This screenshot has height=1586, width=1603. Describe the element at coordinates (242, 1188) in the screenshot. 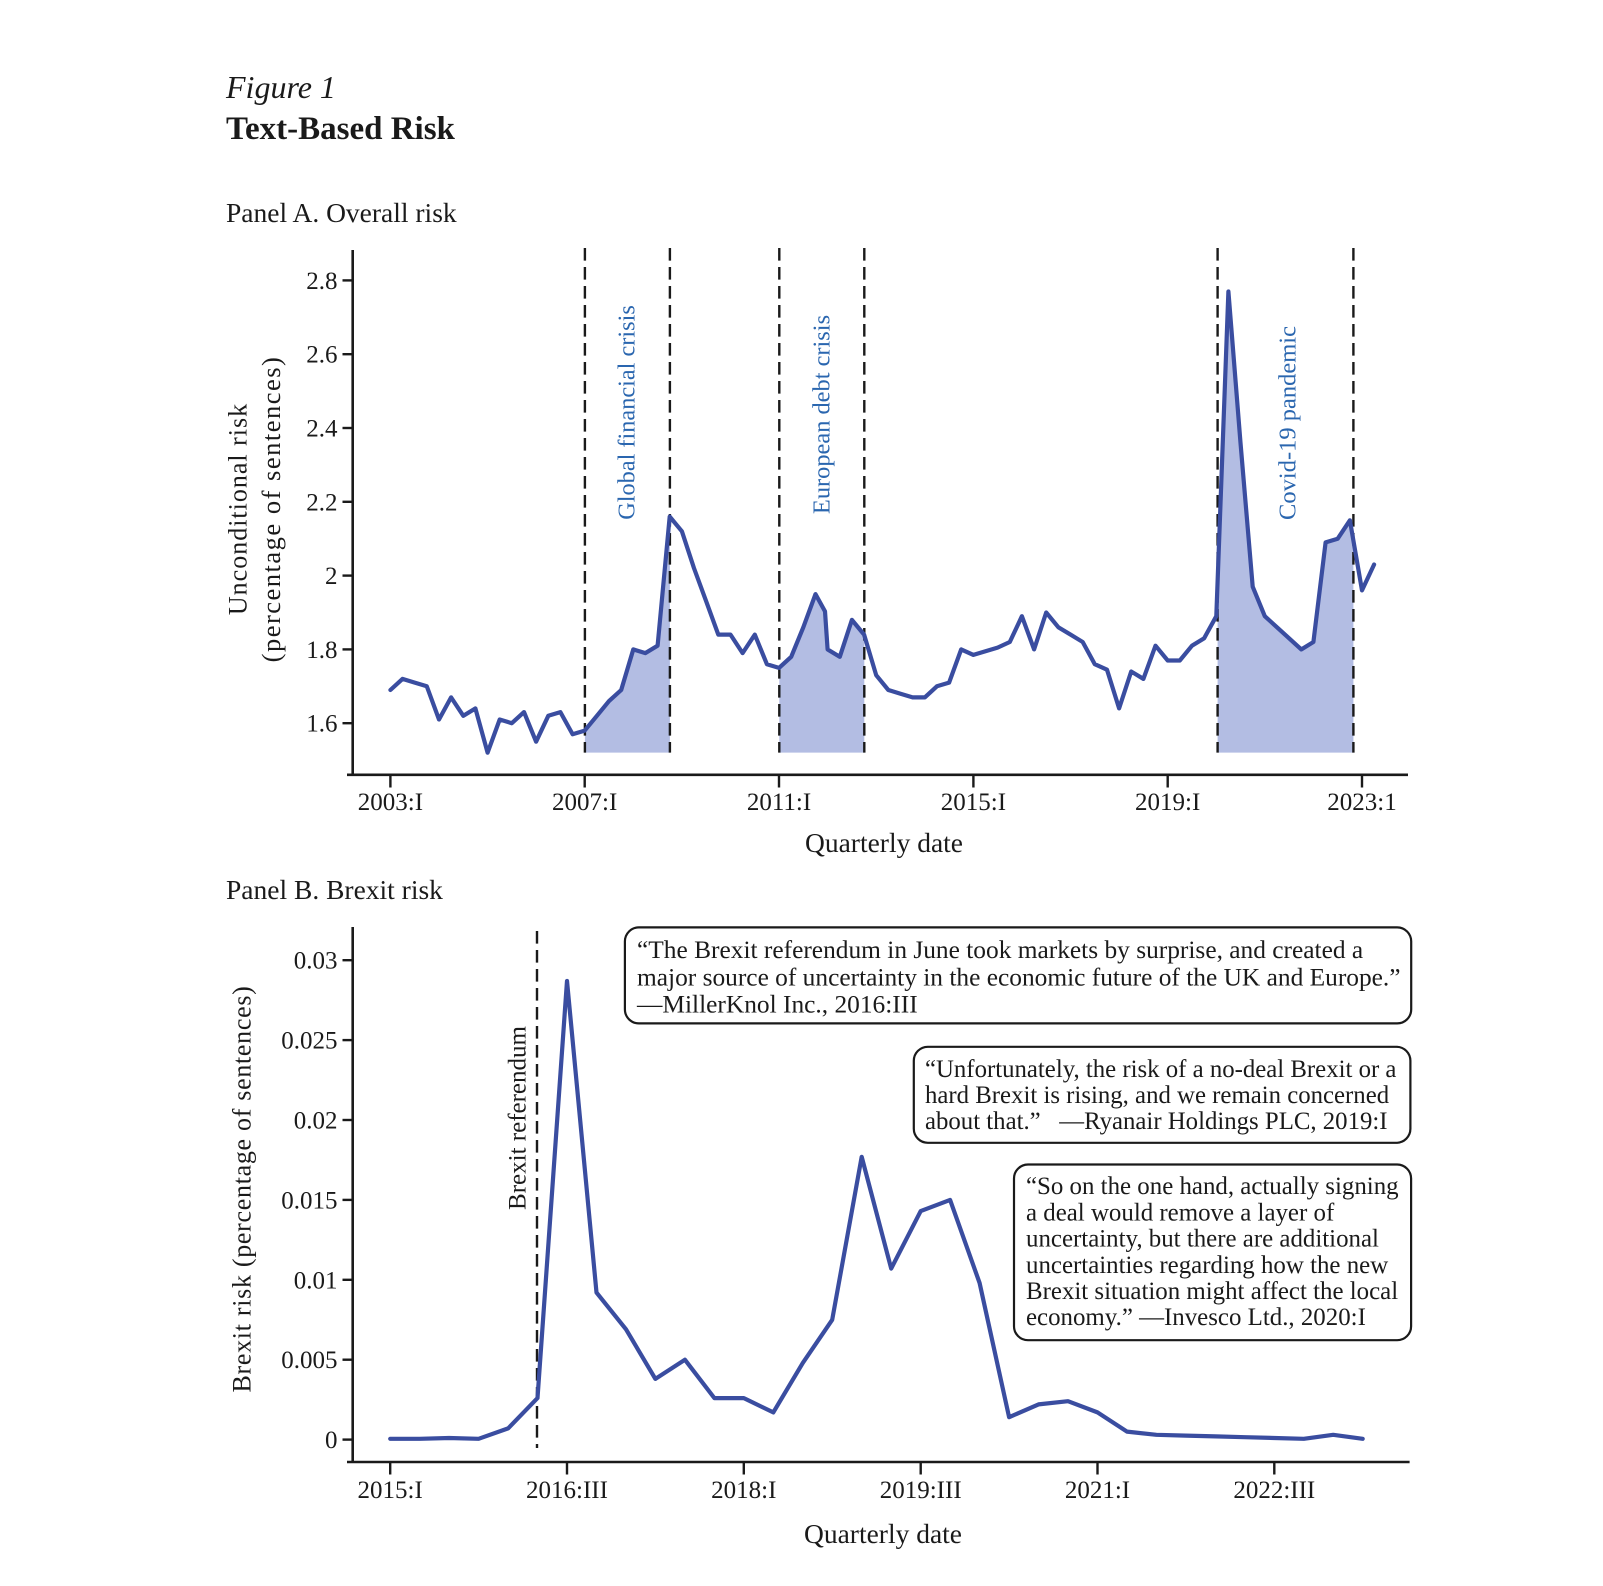

I see `svg-text:Brexit risk (percentage of sen: Brexit risk (percentage of sentences)` at that location.